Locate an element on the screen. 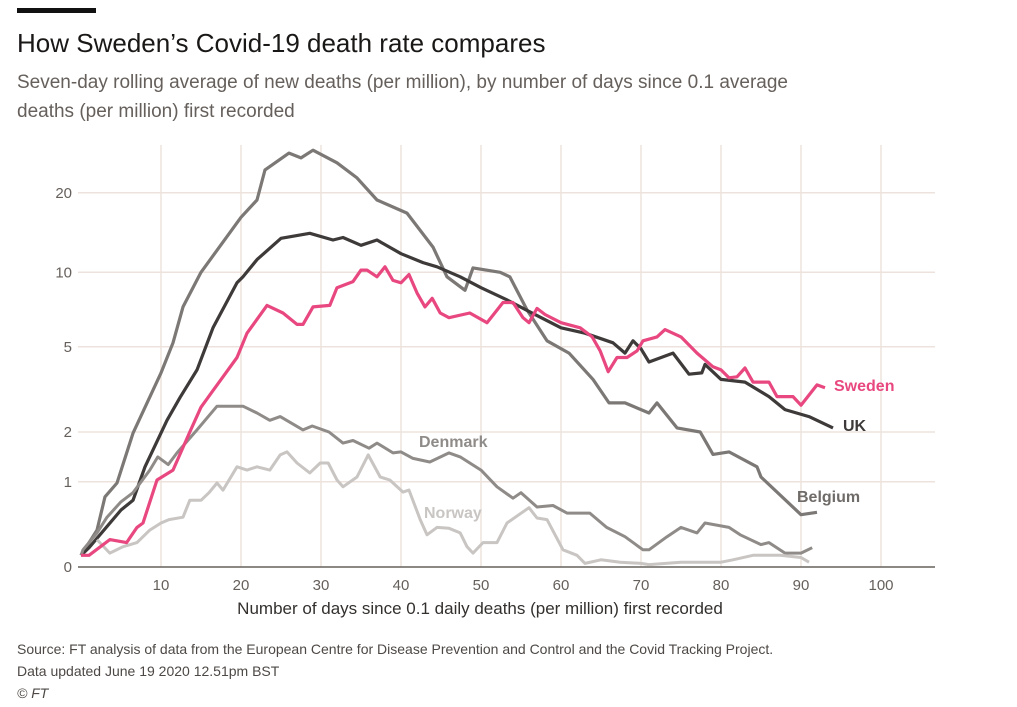 The image size is (1017, 707). y-tick-label: 5 is located at coordinates (68, 347).